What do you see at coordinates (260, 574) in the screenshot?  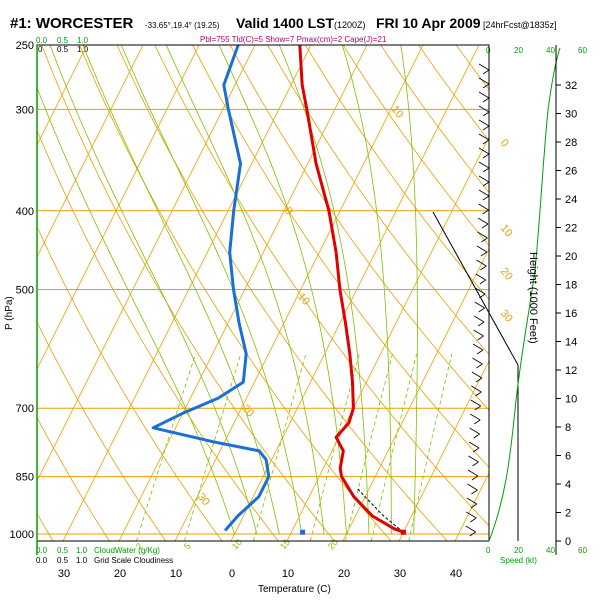 I see `x-tick-labels: 30 20 10 0 10 20 30 40` at bounding box center [260, 574].